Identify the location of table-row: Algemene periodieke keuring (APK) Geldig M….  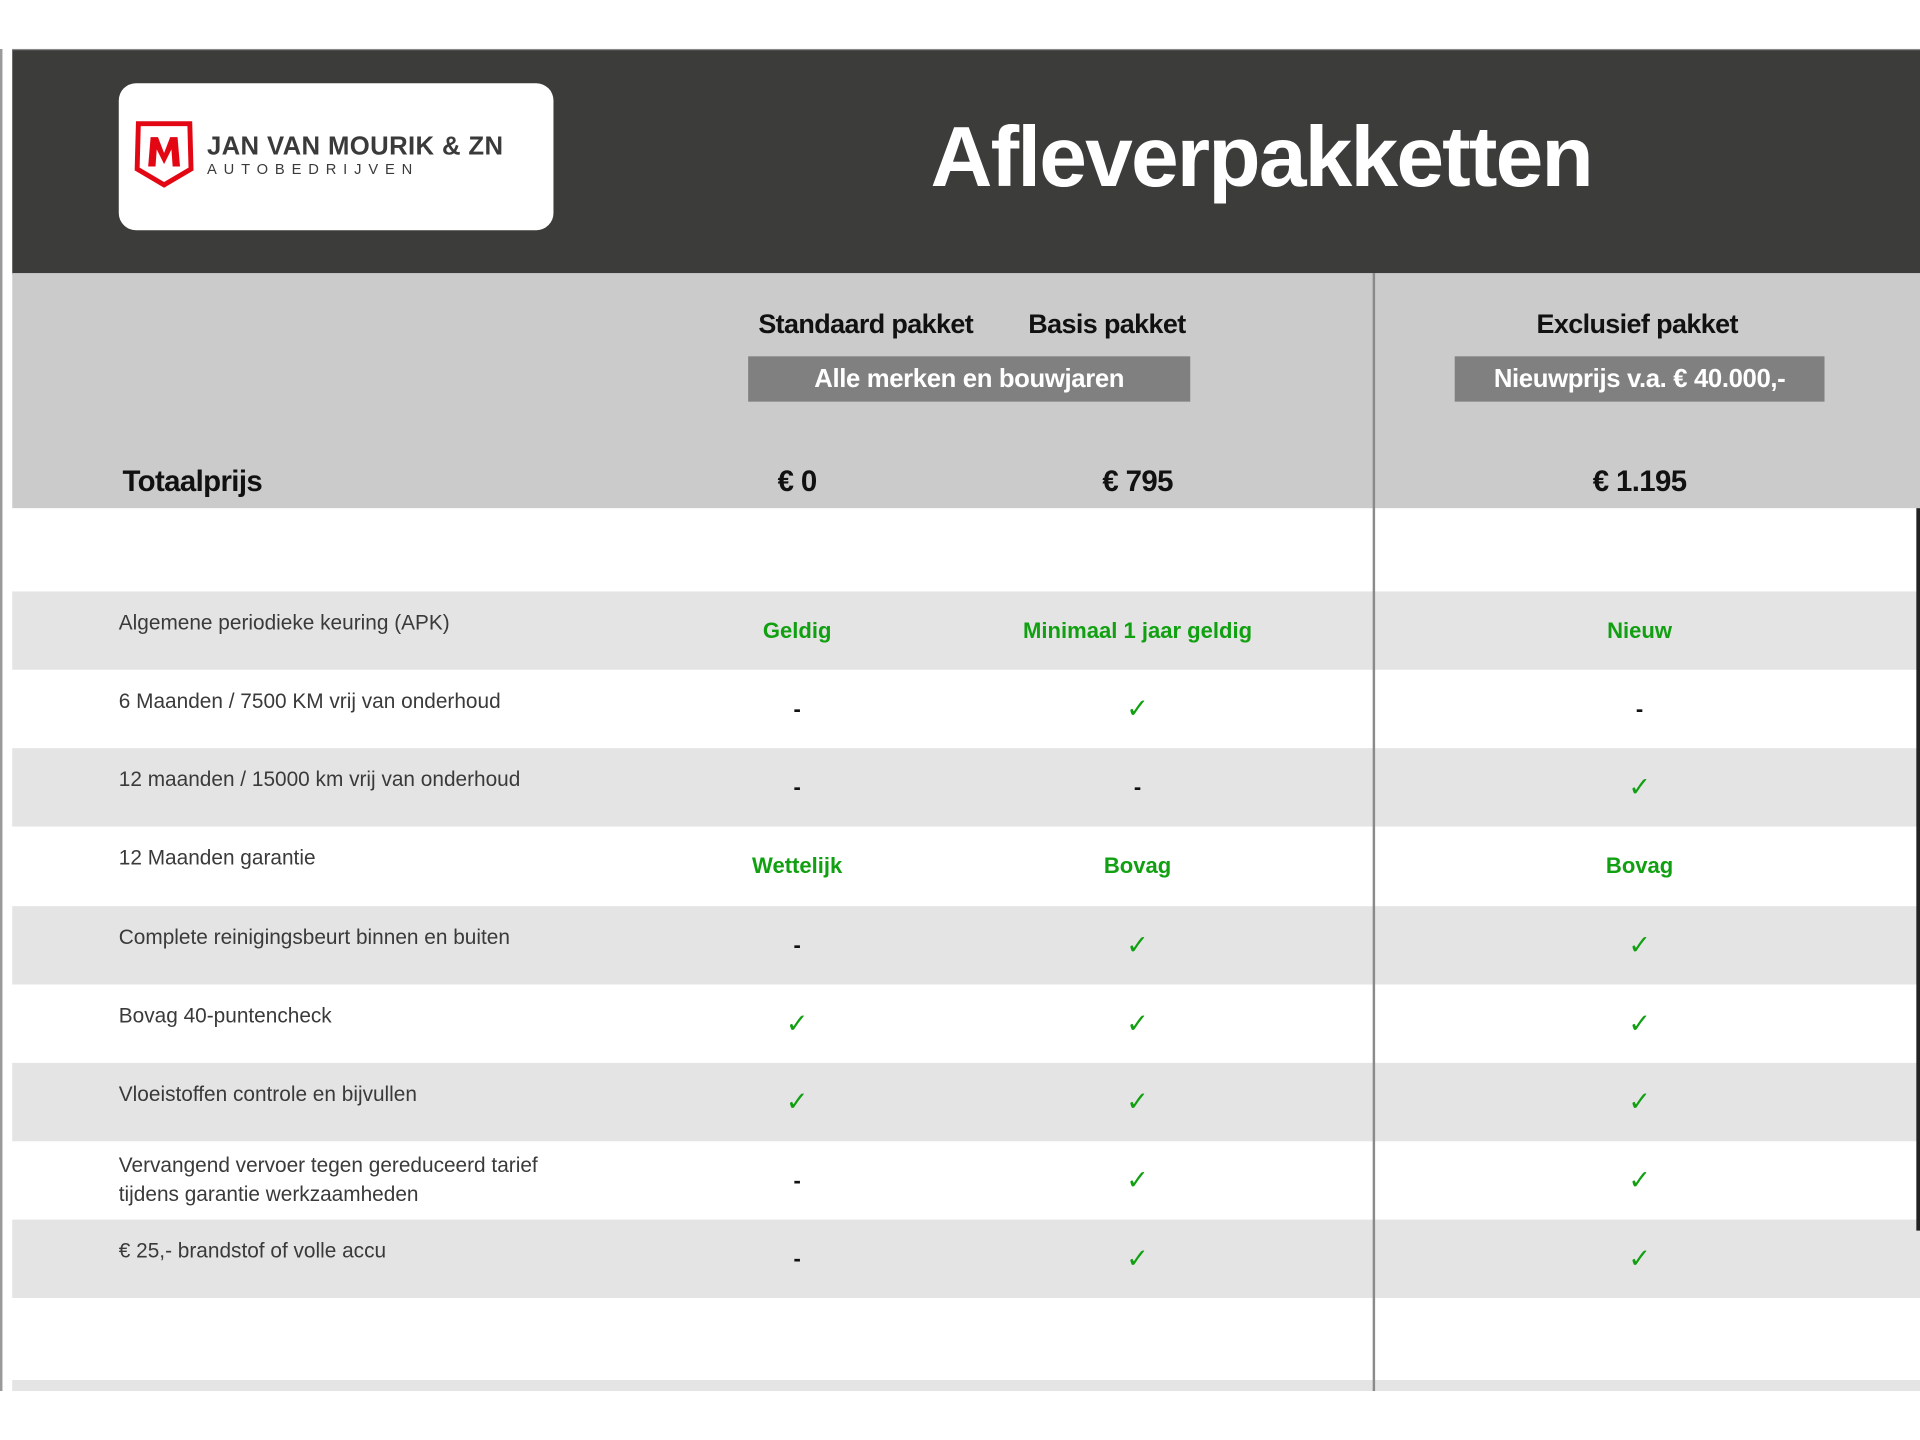
(966, 630).